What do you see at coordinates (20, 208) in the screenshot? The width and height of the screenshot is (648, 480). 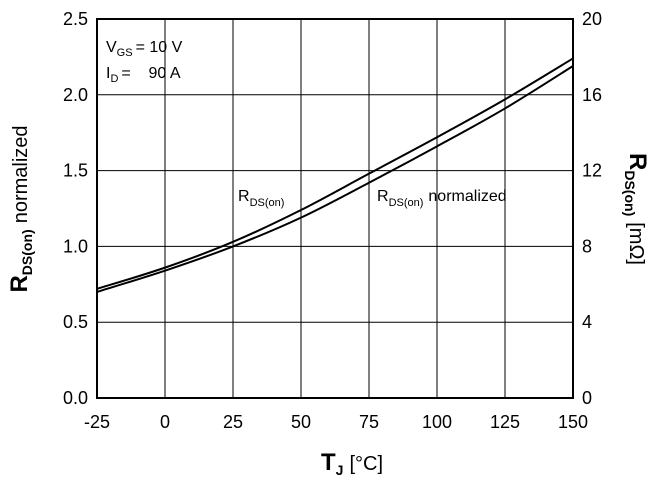 I see `y-left-axis-title: RDS(on)normalized` at bounding box center [20, 208].